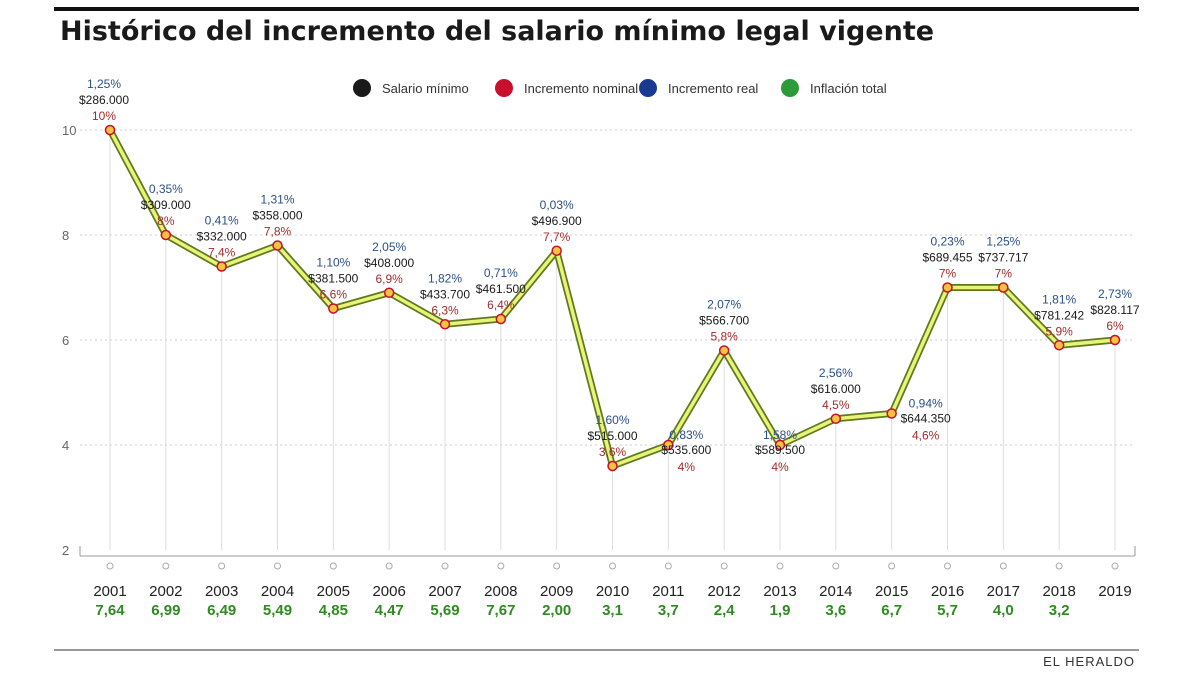 Image resolution: width=1200 pixels, height=675 pixels. What do you see at coordinates (501, 289) in the screenshot?
I see `salario-minimo-label: $461.500` at bounding box center [501, 289].